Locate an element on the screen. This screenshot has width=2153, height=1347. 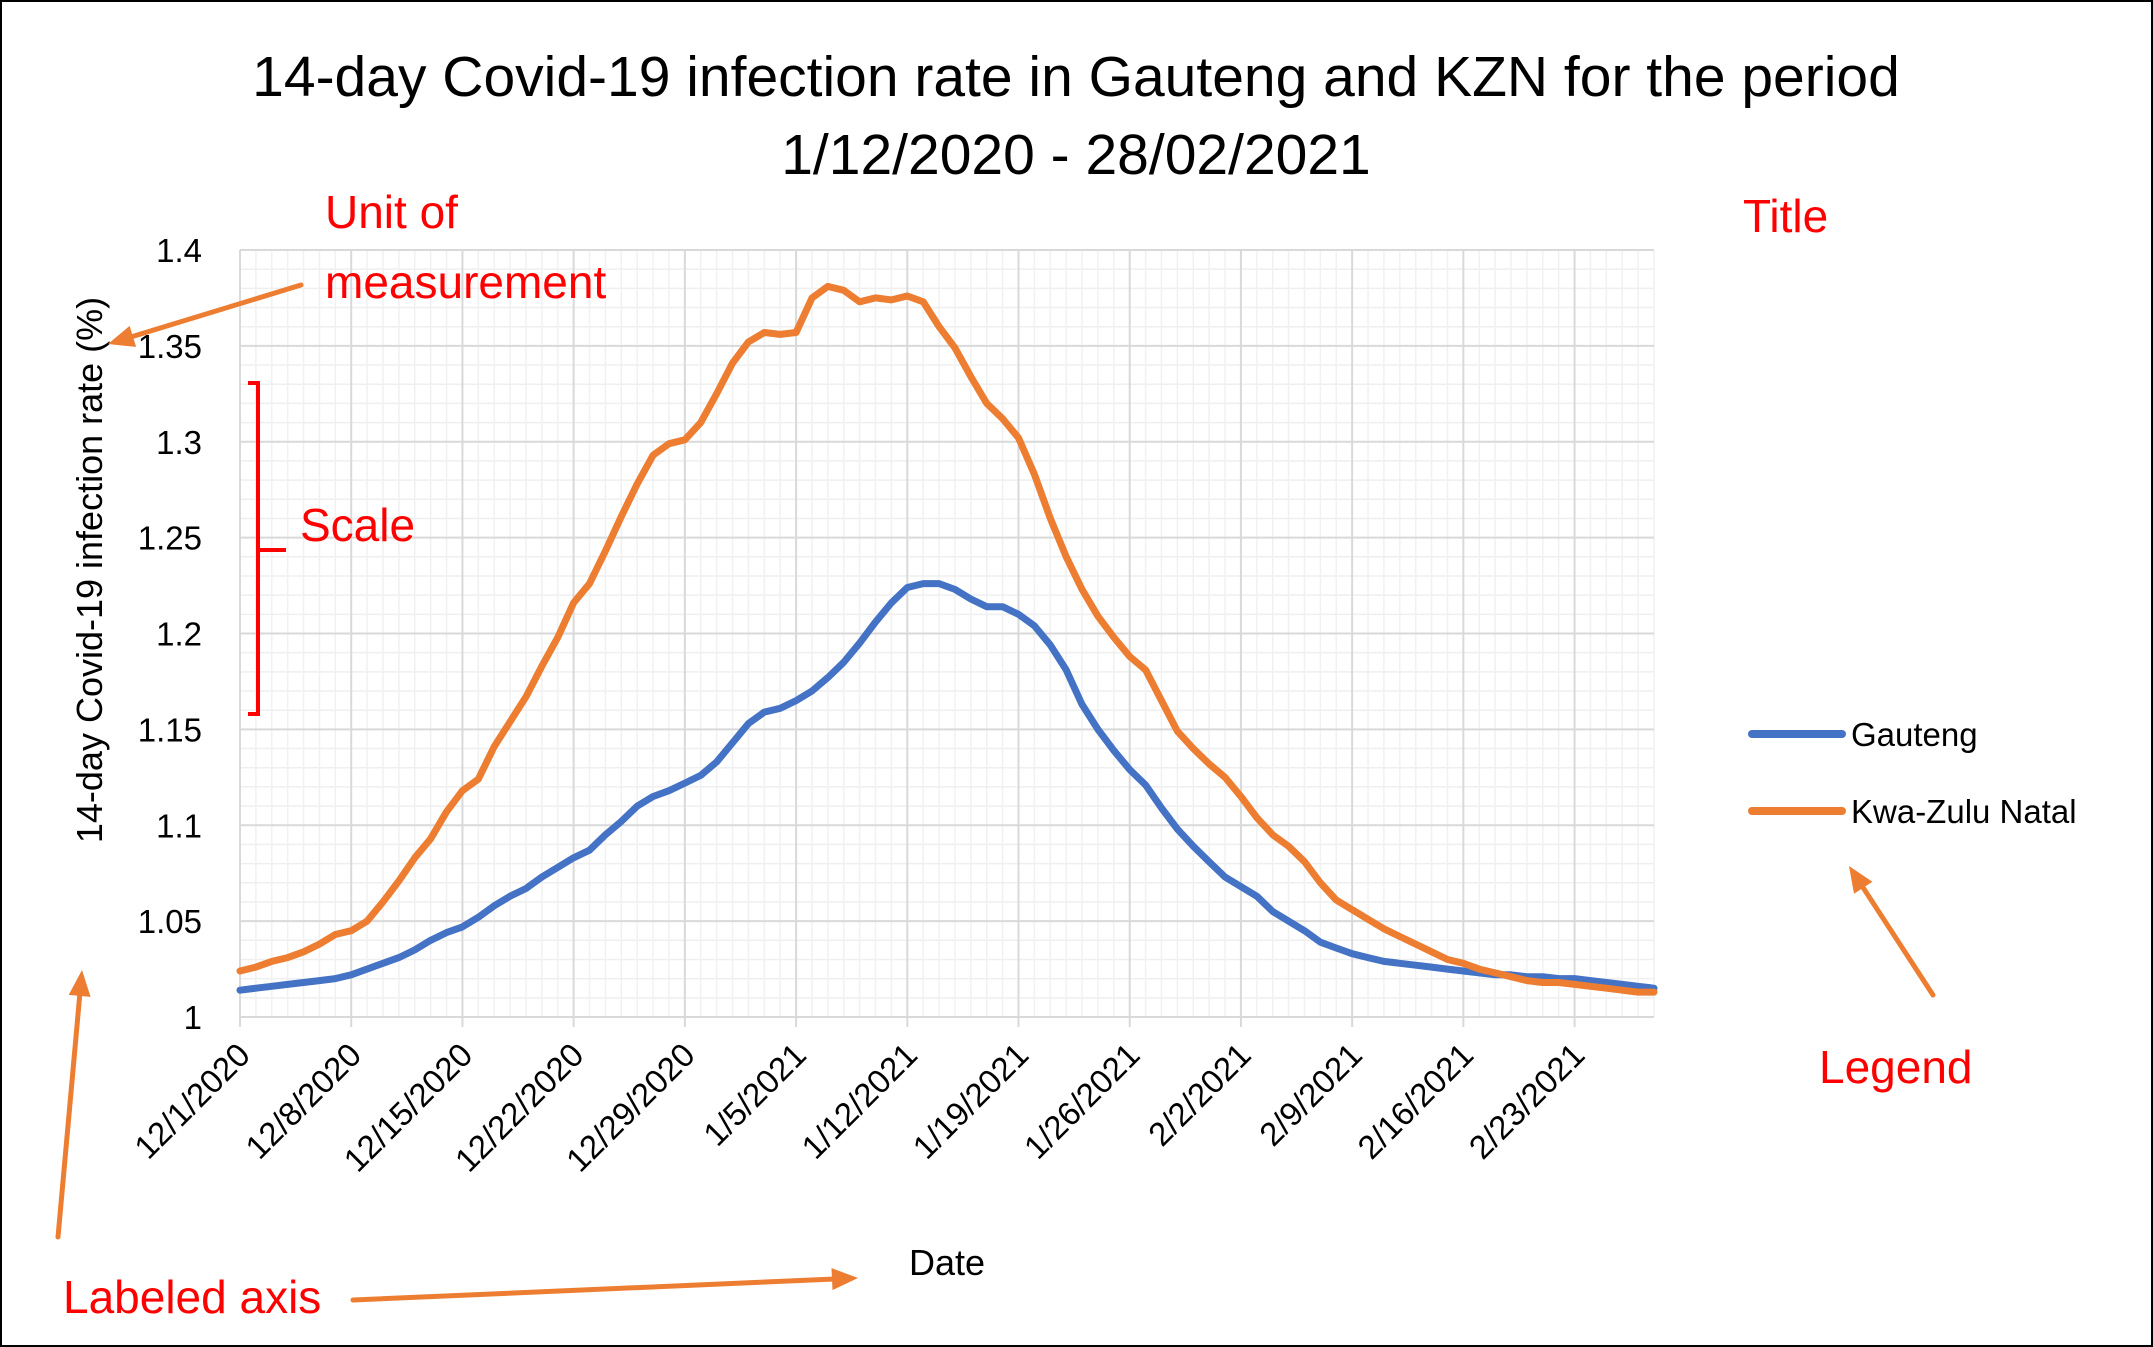
arrow-to-y-axis-title is located at coordinates (73, 1105).